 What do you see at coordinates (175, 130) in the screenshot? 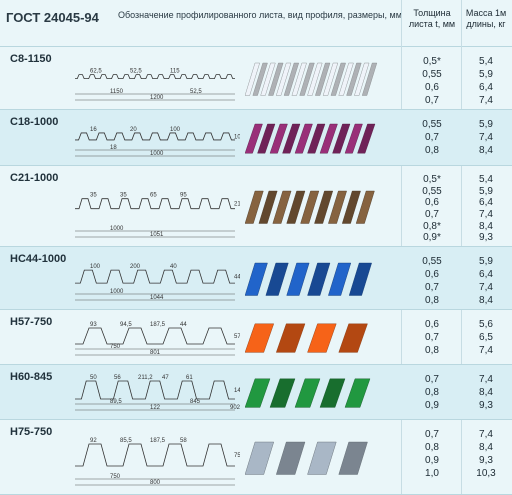
I see `dimension-label: 100` at bounding box center [175, 130].